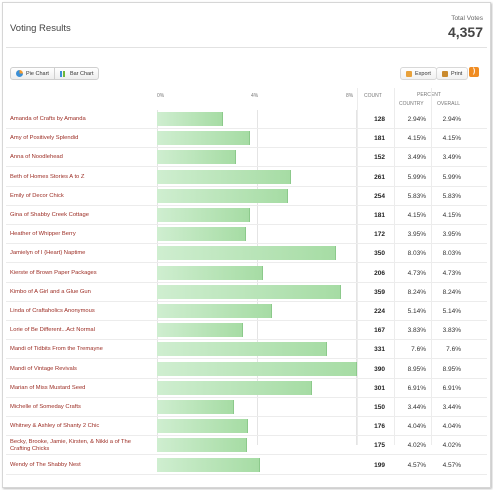  Describe the element at coordinates (246, 158) in the screenshot. I see `table-row: Anna of Noodlehead 152 3.49% 3.49%` at that location.